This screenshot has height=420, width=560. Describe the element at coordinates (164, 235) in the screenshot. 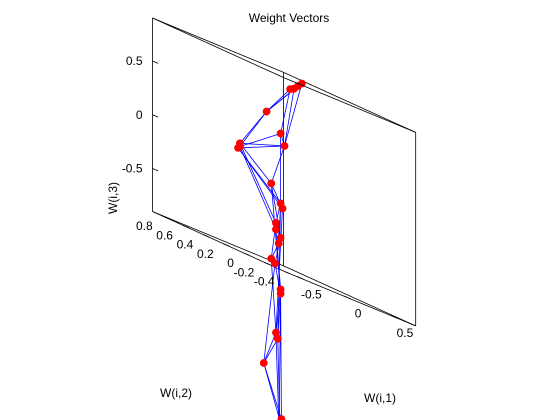

I see `y-tick-label: 0.6` at that location.